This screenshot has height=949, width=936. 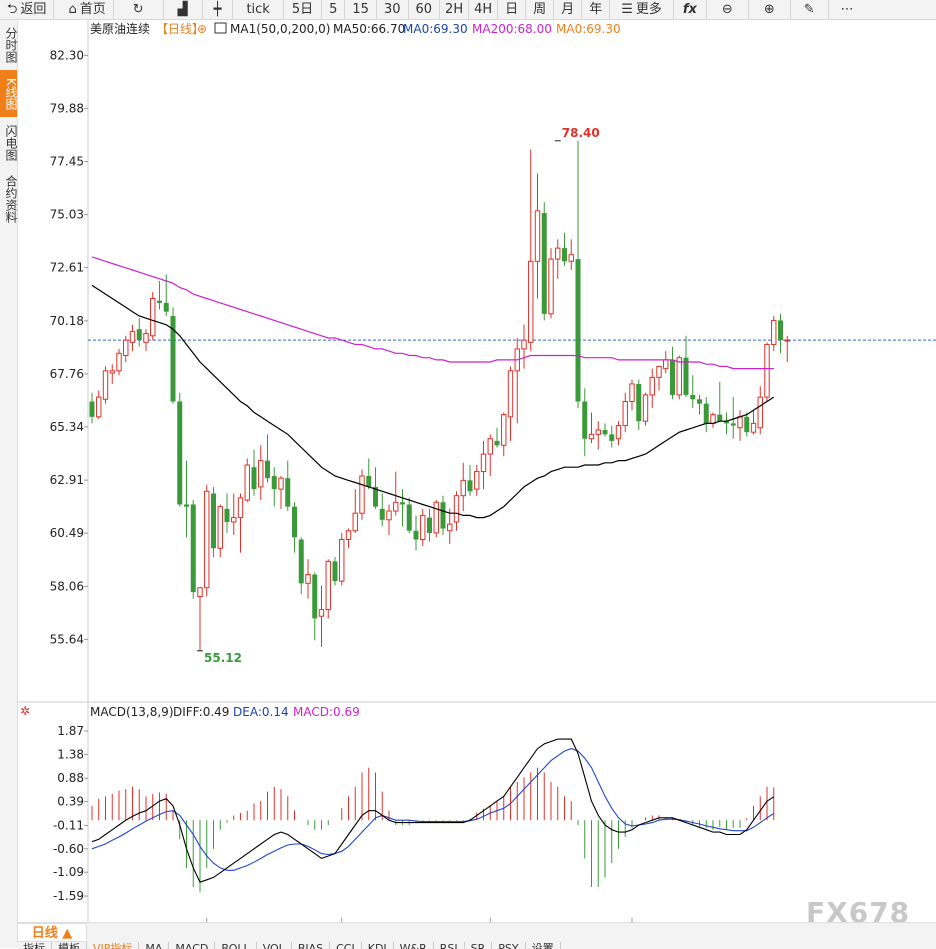 I want to click on tab-macd: MACD, so click(x=192, y=945).